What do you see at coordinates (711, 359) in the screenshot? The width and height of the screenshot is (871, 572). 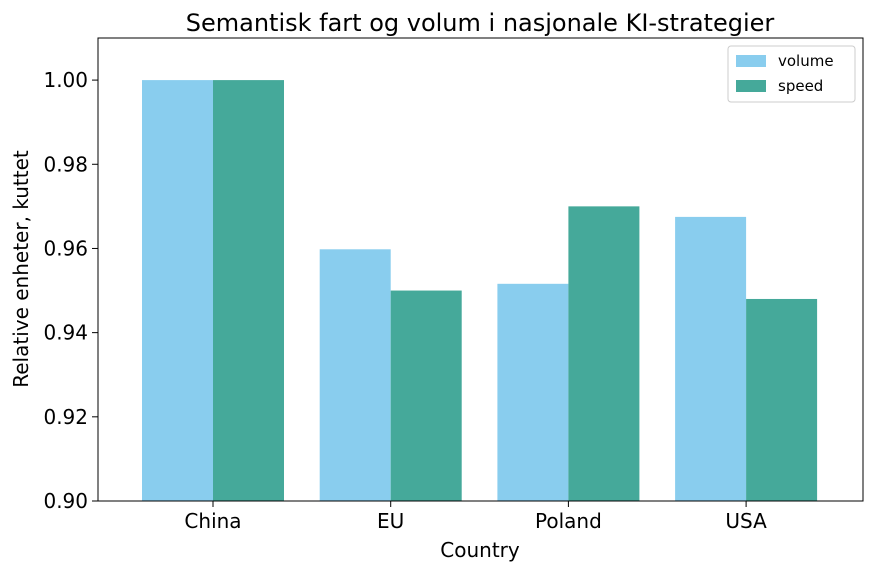 I see `bar-volume-usa` at bounding box center [711, 359].